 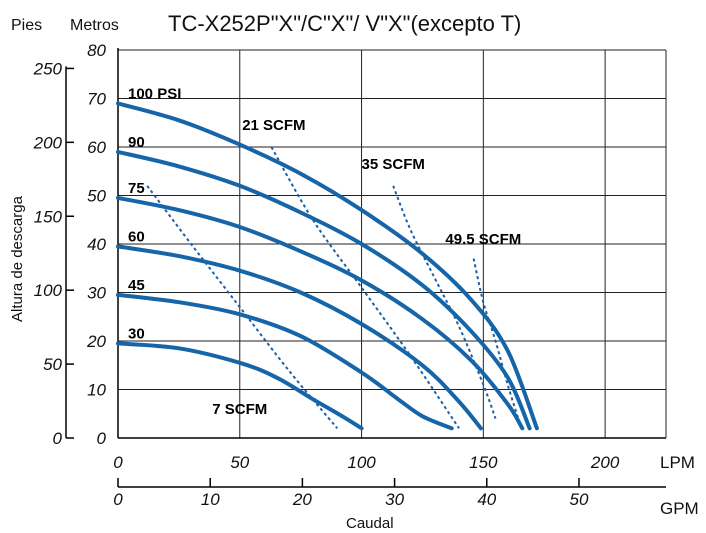 I want to click on x-tick-gpm-30: 30, so click(x=394, y=499).